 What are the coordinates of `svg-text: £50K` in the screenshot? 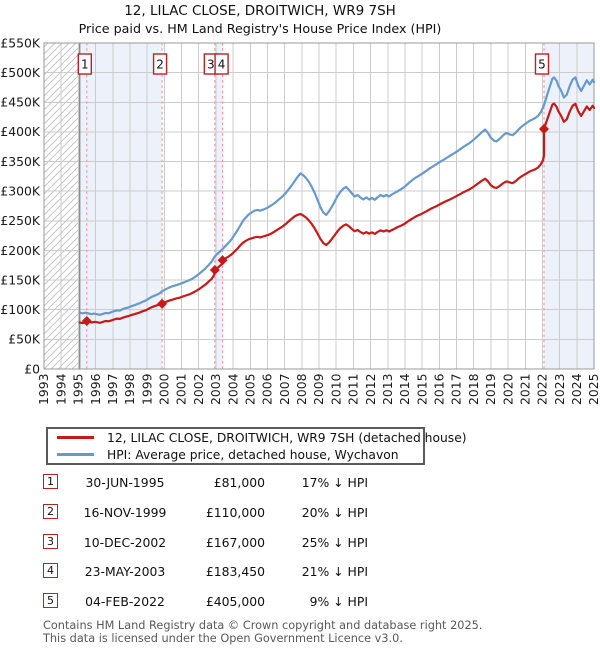 It's located at (24, 339).